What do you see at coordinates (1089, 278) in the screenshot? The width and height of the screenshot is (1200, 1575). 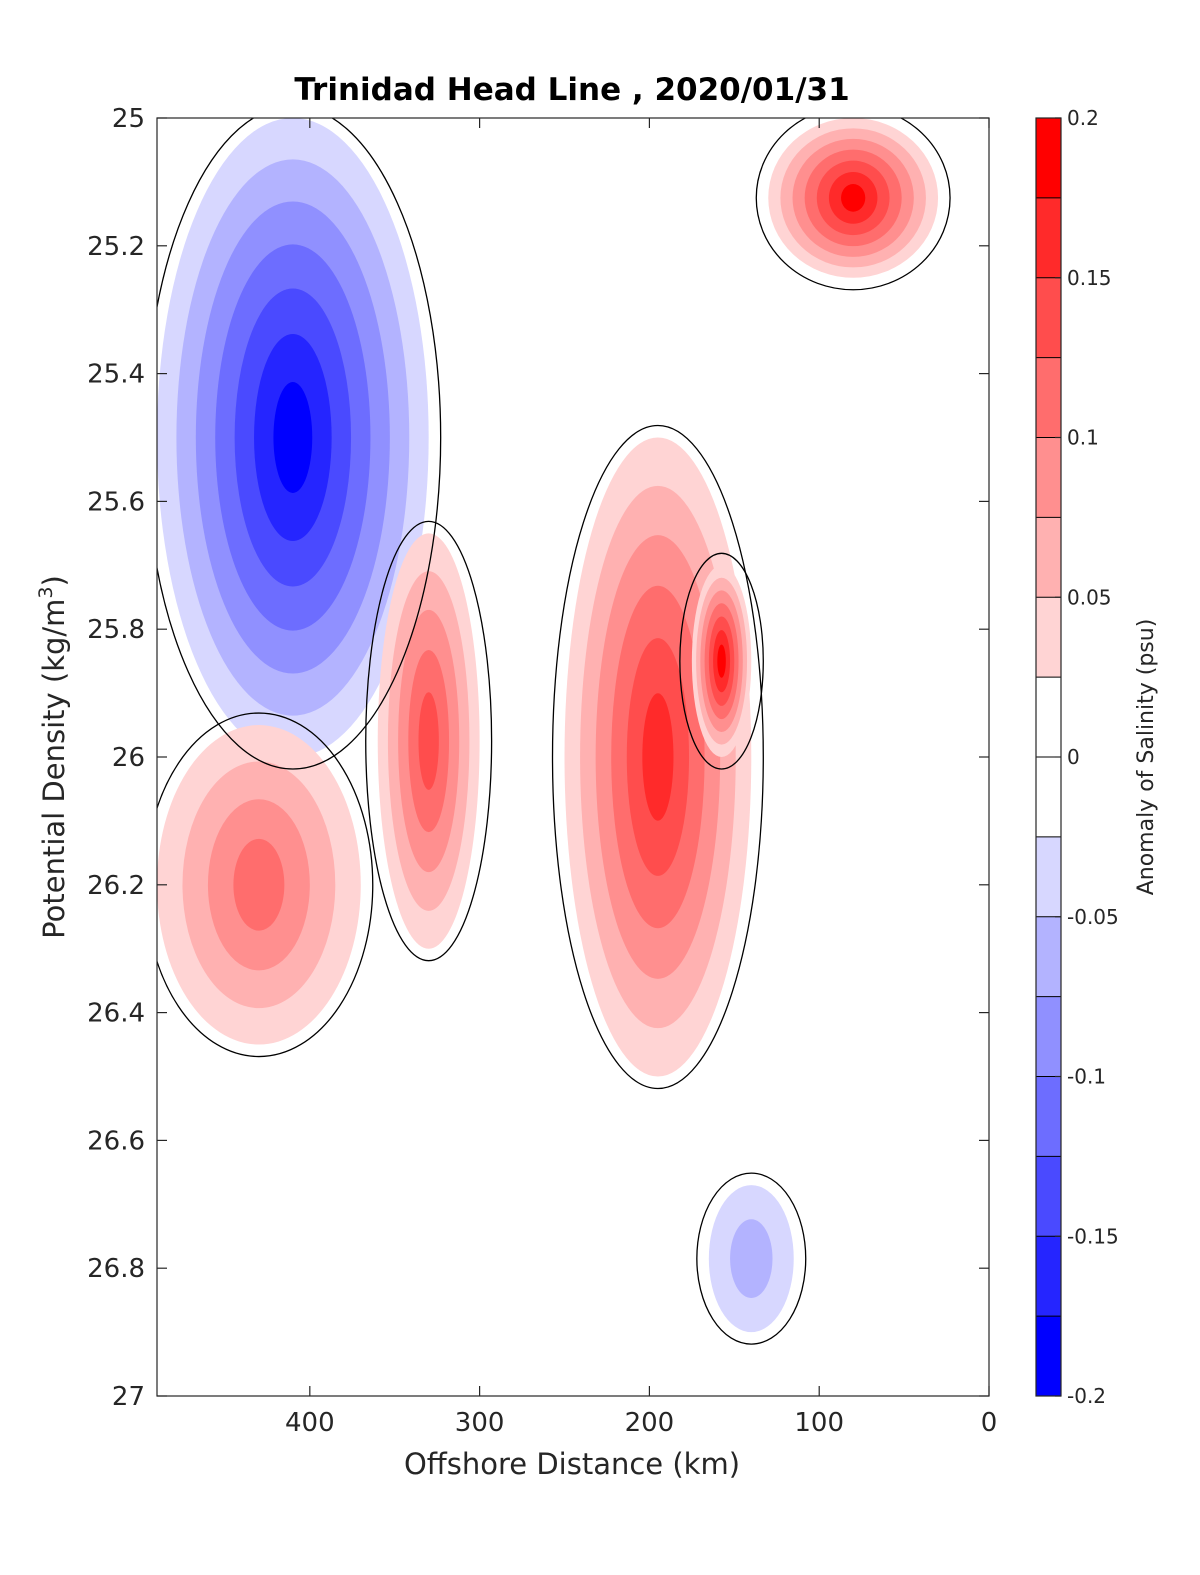 I see `colorbar-tick-label: 0.15` at bounding box center [1089, 278].